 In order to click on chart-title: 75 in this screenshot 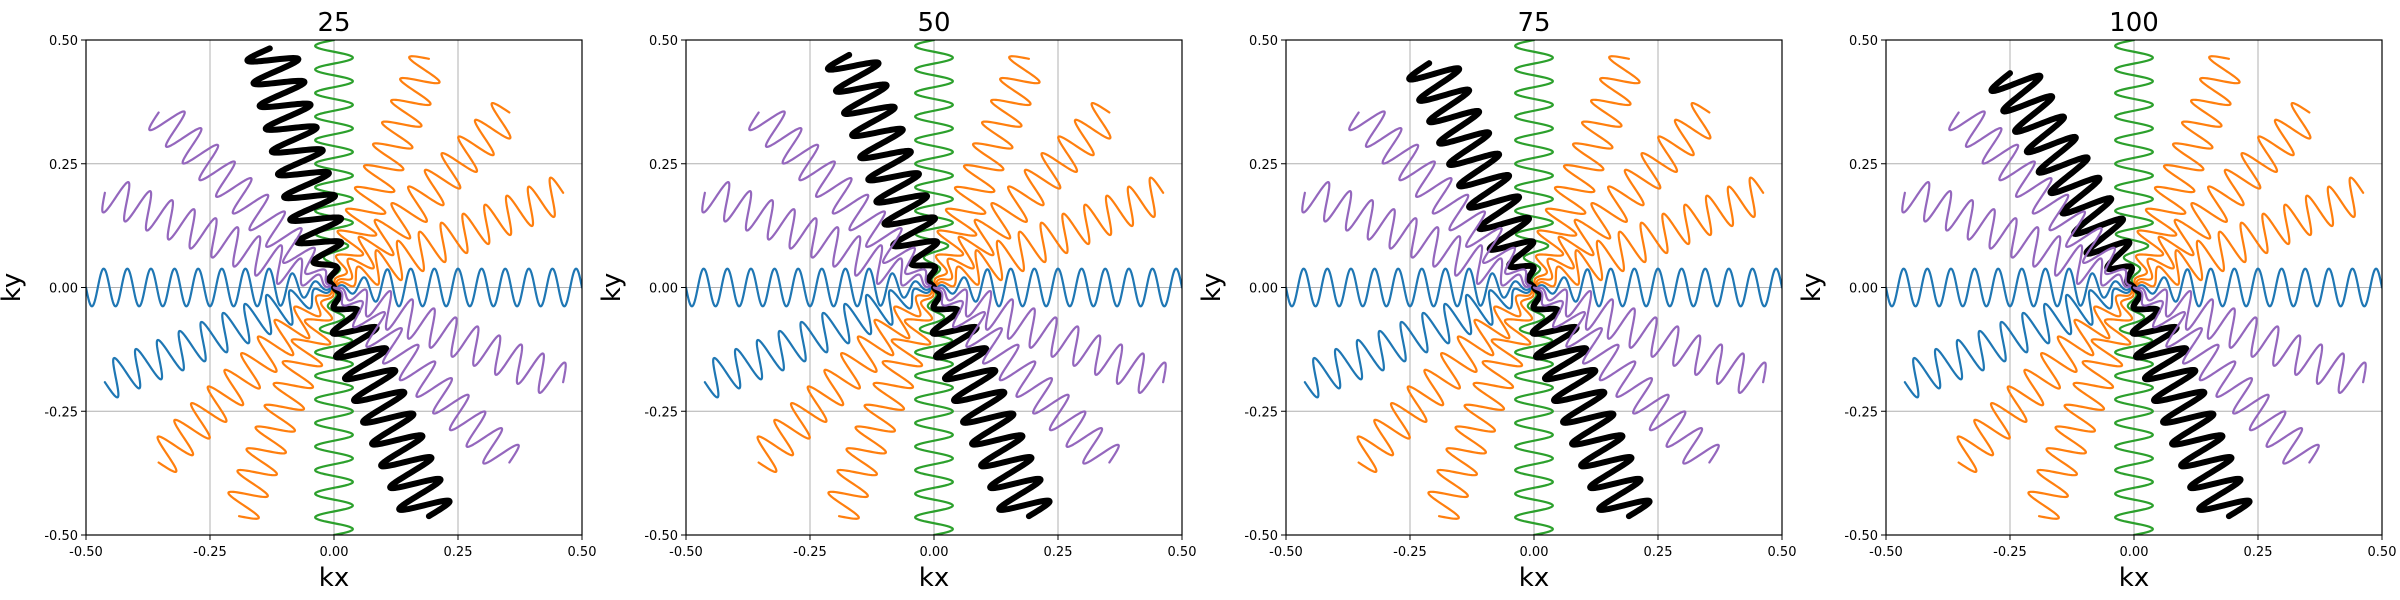, I will do `click(1533, 23)`.